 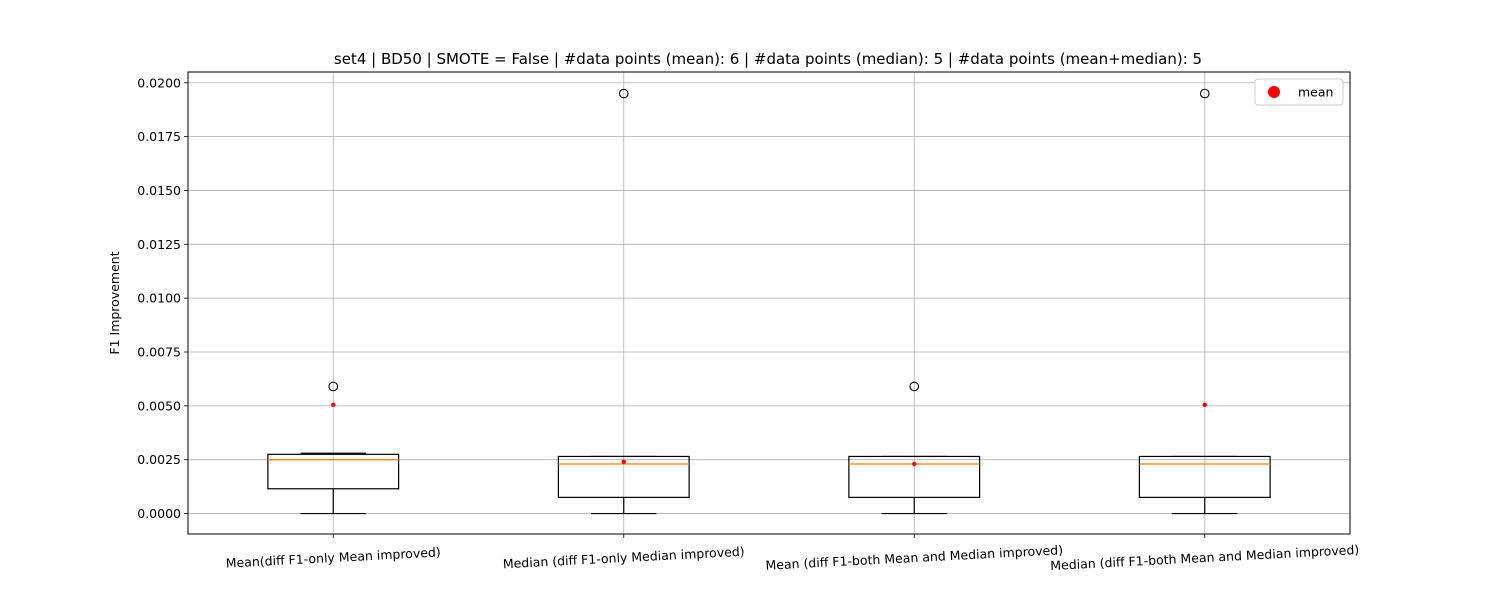 What do you see at coordinates (159, 298) in the screenshot?
I see `y-tick-label: 0.0100` at bounding box center [159, 298].